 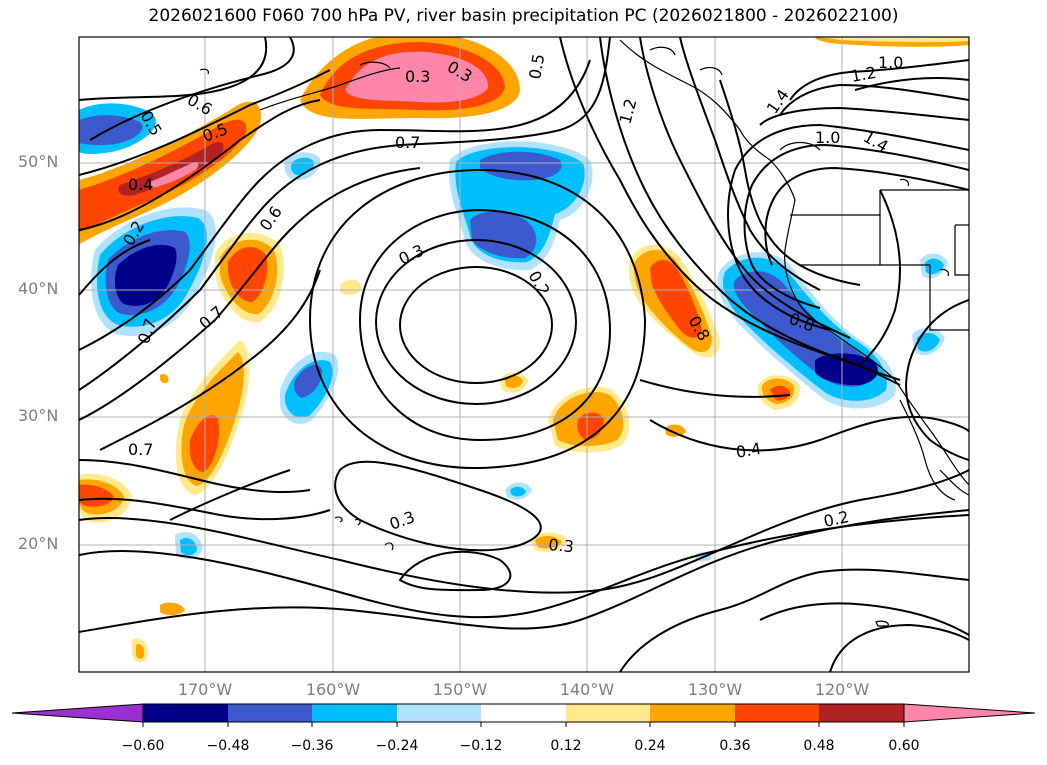 I want to click on lat-label-30n: 30°N, so click(x=38, y=415).